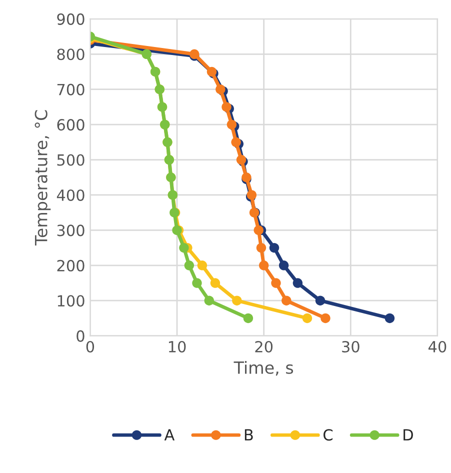 The width and height of the screenshot is (451, 473). I want to click on y-tick-label: 900, so click(70, 19).